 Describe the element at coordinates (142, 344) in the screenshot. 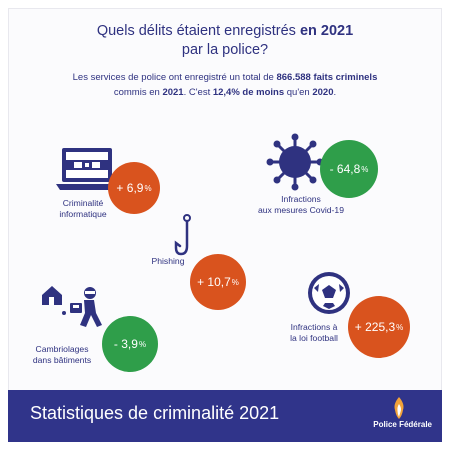

I see `burglary-pct: %` at that location.